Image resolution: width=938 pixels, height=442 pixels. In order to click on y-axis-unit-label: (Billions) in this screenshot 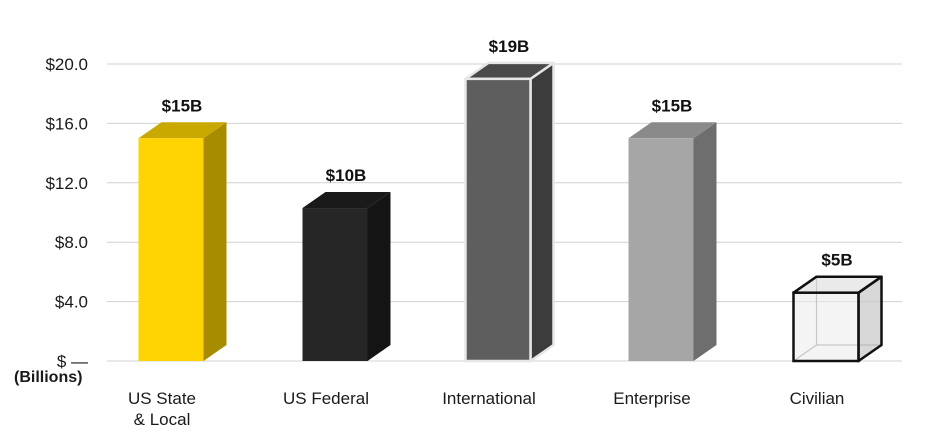, I will do `click(48, 377)`.